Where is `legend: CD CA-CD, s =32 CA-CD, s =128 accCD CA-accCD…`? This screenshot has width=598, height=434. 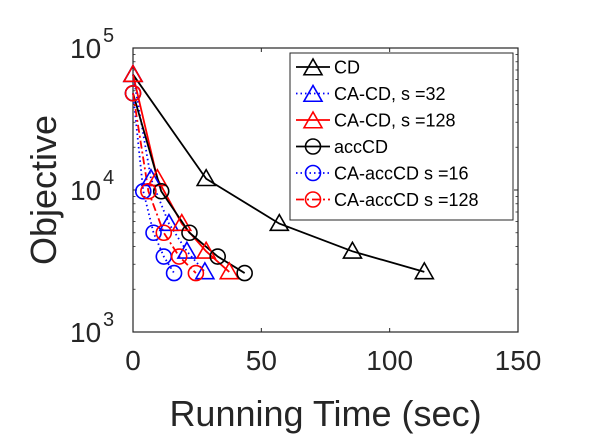
legend: CD CA-CD, s =32 CA-CD, s =128 accCD CA-accCD… is located at coordinates (401, 136).